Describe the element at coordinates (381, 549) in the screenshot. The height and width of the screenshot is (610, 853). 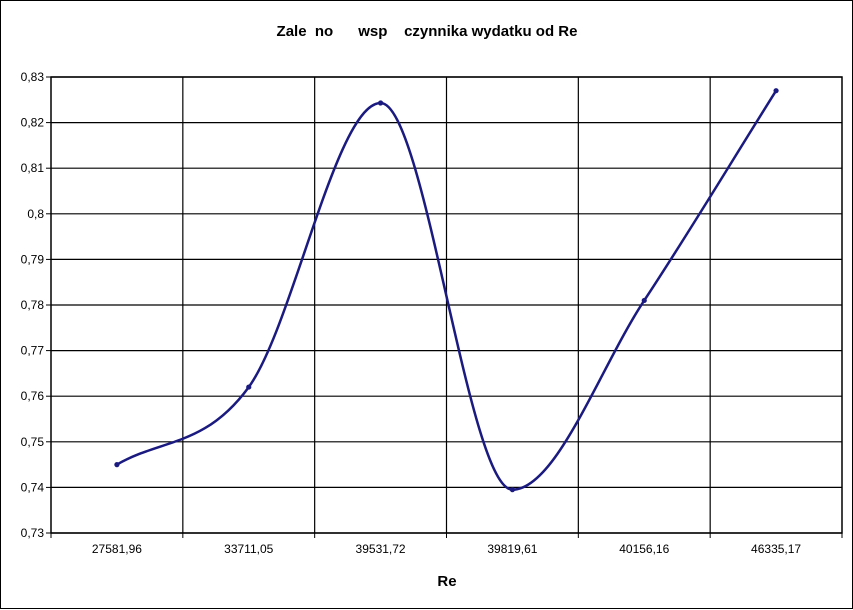
I see `x-tick-label: 39531,72` at that location.